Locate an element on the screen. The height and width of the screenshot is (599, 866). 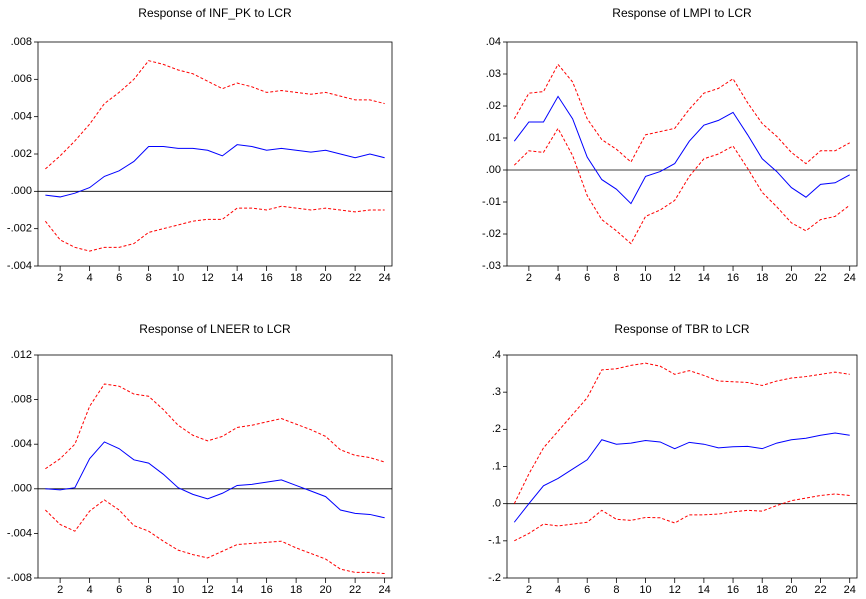
y-tick-label: -.2 is located at coordinates (494, 578).